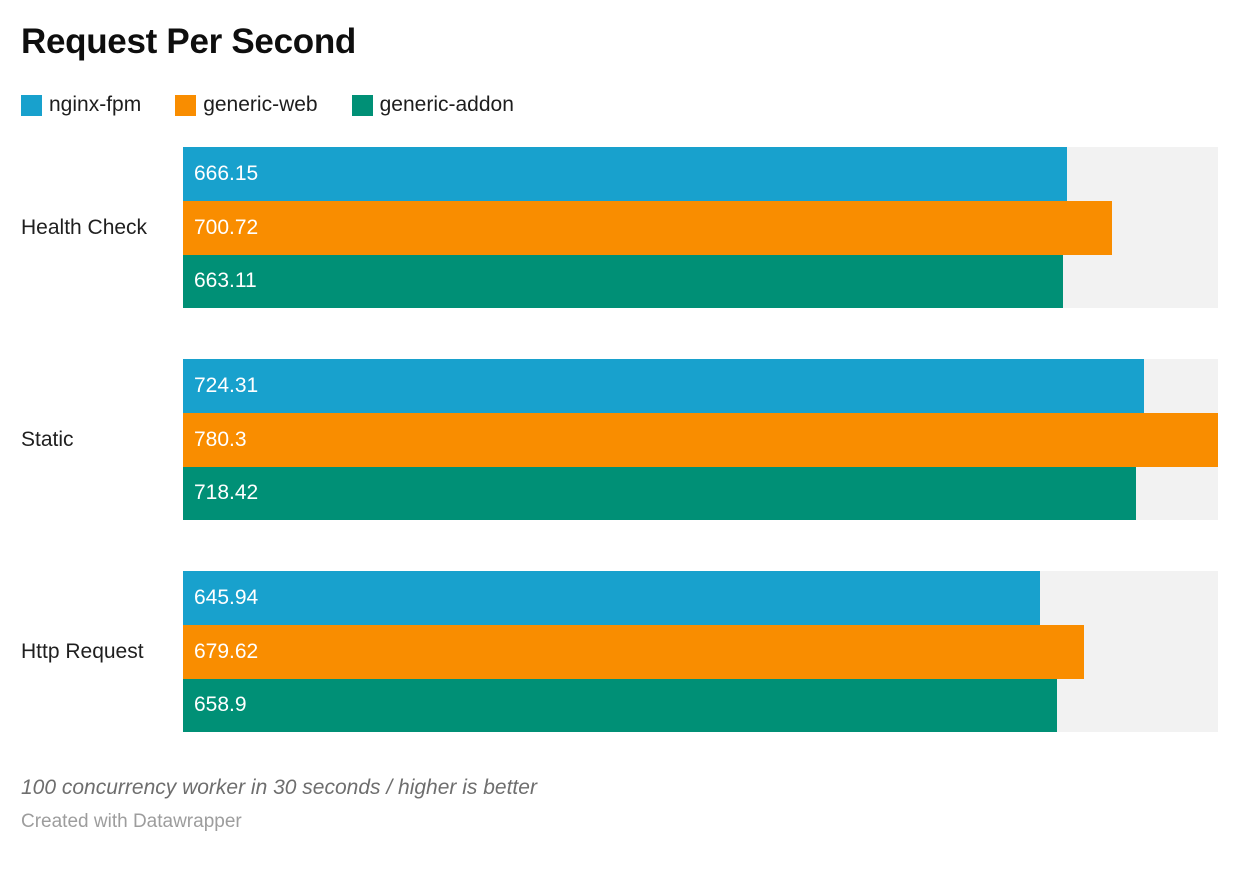 This screenshot has height=882, width=1240. I want to click on legend-item-generic-addon: generic-addon, so click(432, 105).